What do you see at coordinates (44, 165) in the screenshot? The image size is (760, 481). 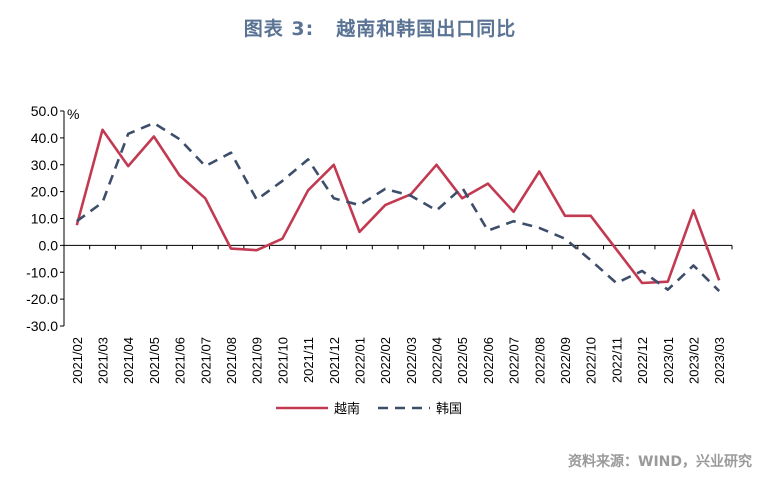 I see `y-tick-label: 30.0` at bounding box center [44, 165].